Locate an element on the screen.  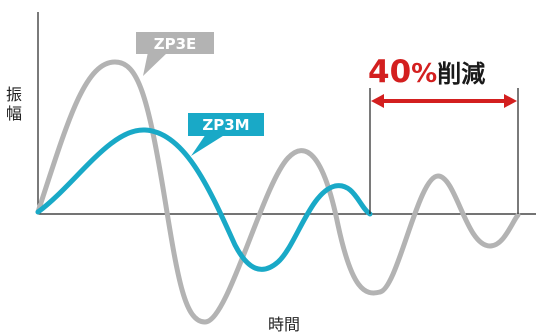
x-axis-label: 時間 is located at coordinates (284, 324).